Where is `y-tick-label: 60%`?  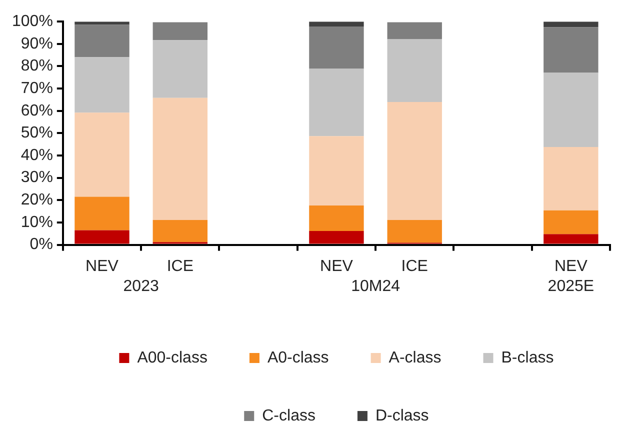 y-tick-label: 60% is located at coordinates (36, 111).